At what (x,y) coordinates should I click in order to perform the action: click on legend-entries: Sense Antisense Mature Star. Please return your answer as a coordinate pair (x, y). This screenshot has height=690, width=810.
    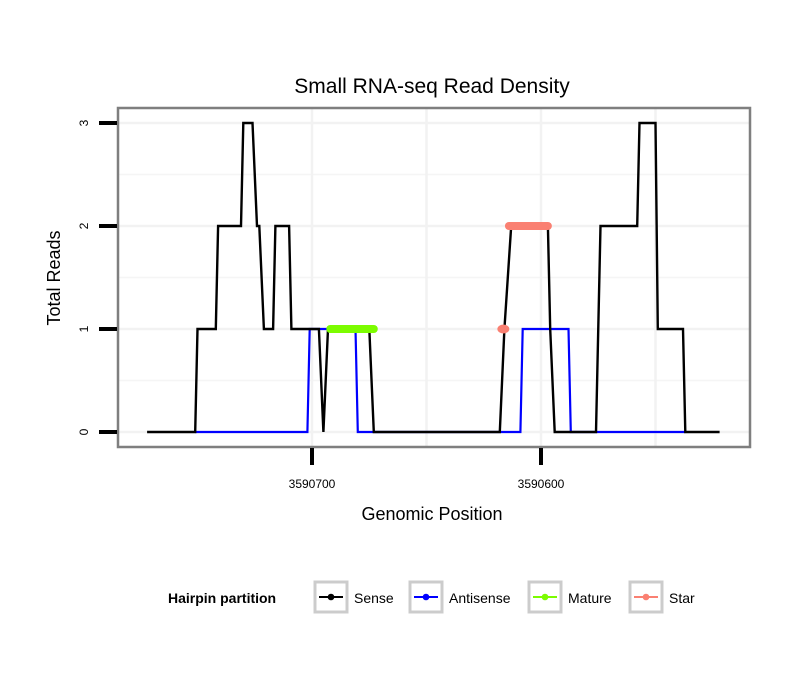
    Looking at the image, I should click on (504, 597).